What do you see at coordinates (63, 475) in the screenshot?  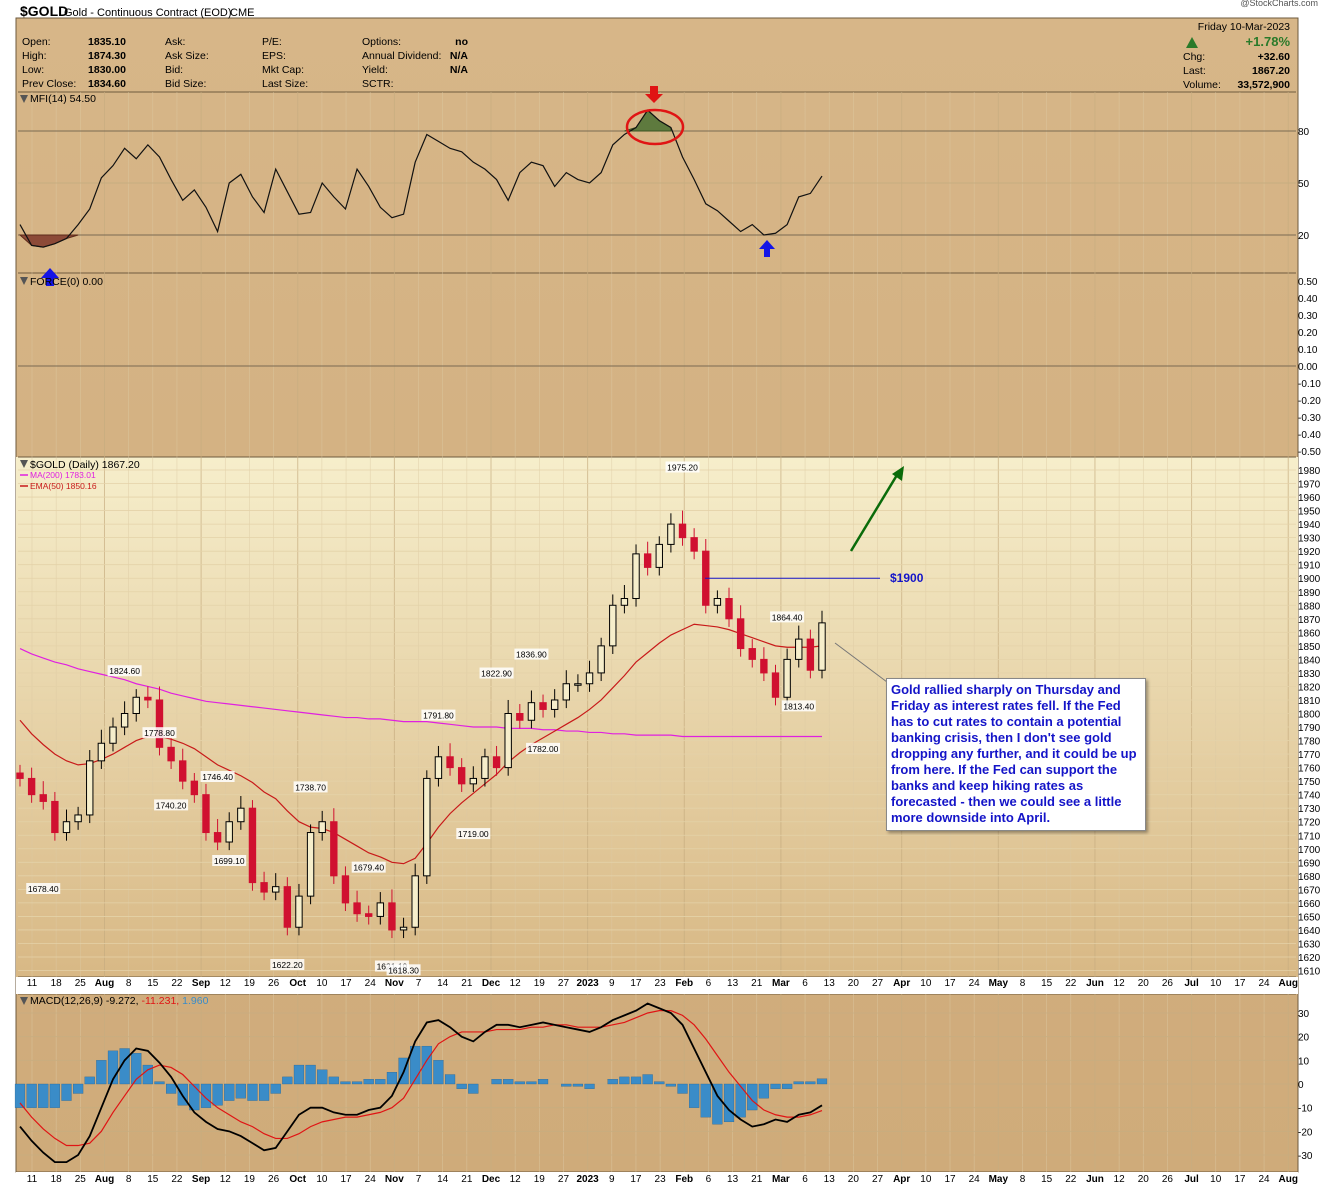 I see `ma200-label: MA(200) 1783.01` at bounding box center [63, 475].